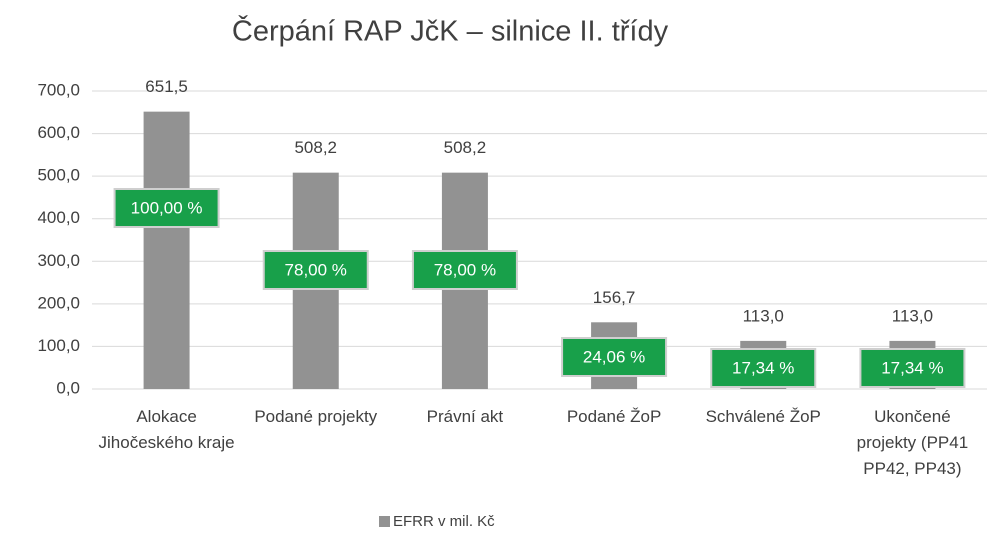 This screenshot has height=537, width=987. I want to click on chart-title: Čerpání RAP JčK – silnice II. třídy, so click(450, 31).